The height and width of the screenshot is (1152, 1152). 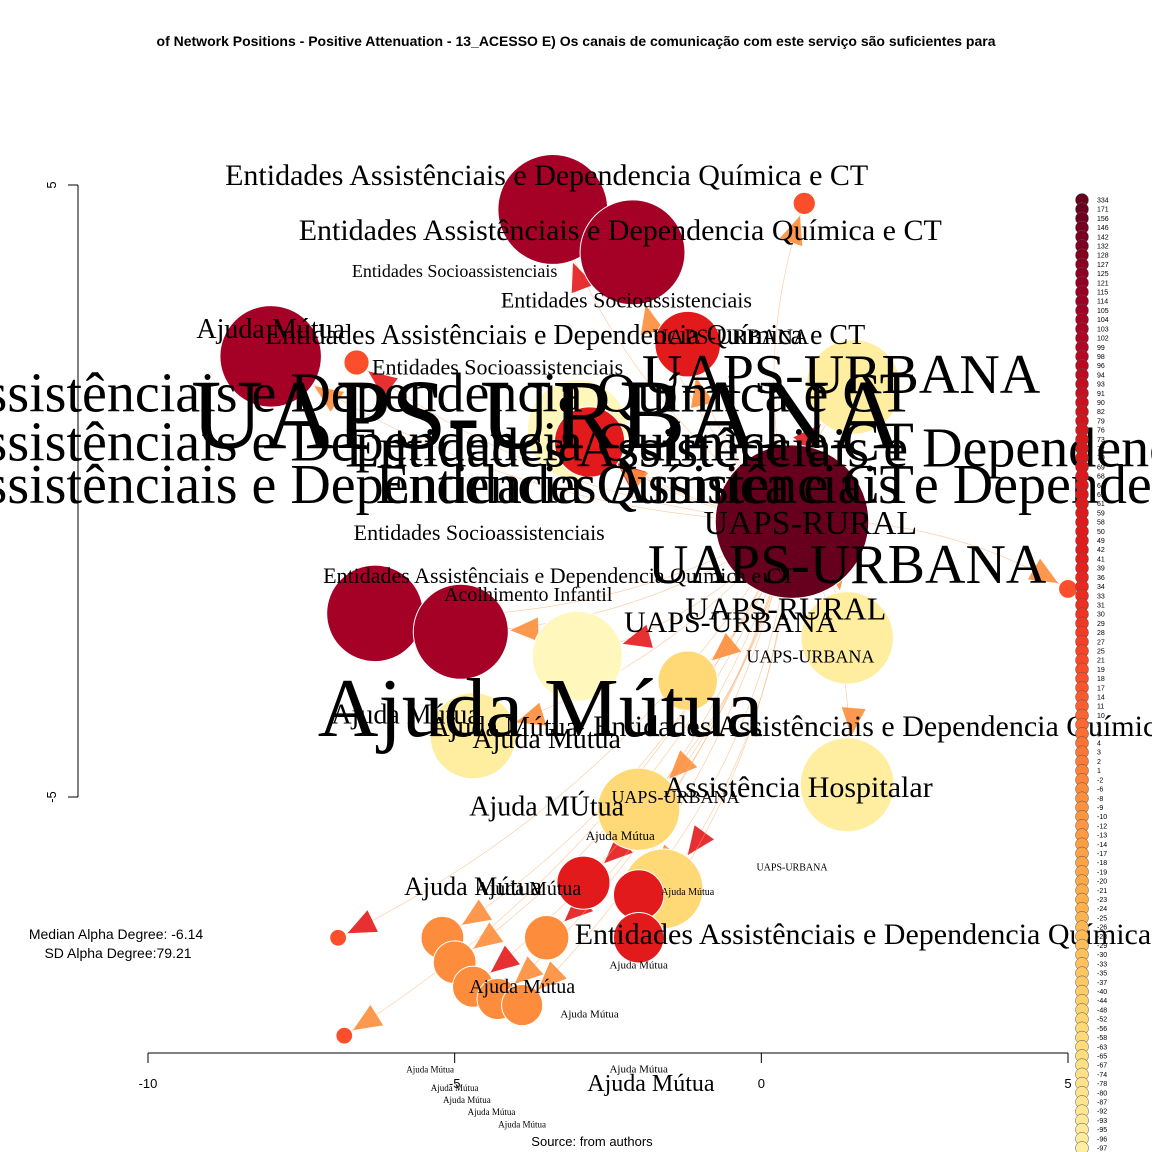 What do you see at coordinates (1101, 559) in the screenshot?
I see `legend-value: 41` at bounding box center [1101, 559].